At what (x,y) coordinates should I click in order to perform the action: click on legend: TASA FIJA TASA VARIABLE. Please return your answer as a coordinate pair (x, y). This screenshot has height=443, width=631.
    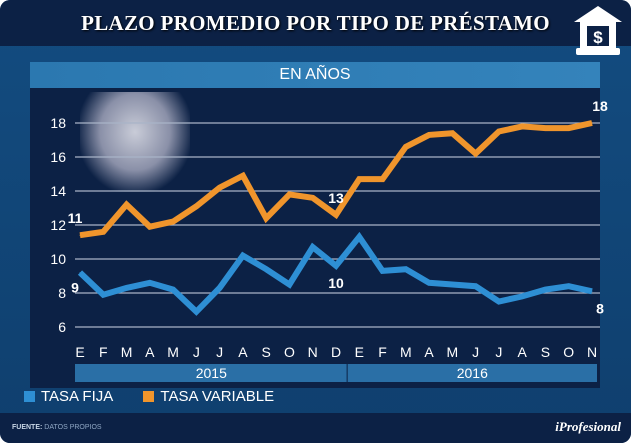
    Looking at the image, I should click on (162, 397).